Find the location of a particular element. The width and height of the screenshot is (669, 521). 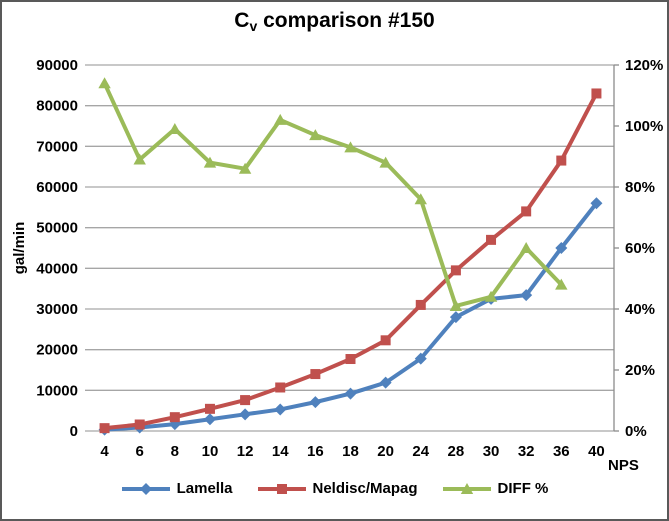

legend-swatch-neldisc-mapag is located at coordinates (281, 488).